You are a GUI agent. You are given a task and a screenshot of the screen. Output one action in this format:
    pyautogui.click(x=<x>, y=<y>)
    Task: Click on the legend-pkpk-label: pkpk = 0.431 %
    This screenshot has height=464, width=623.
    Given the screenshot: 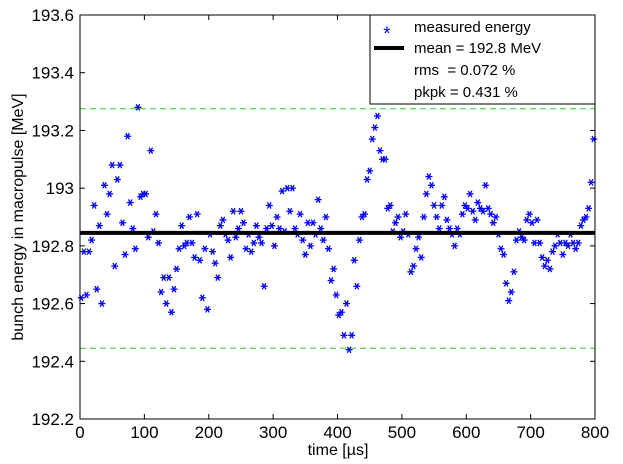 What is the action you would take?
    pyautogui.click(x=466, y=92)
    